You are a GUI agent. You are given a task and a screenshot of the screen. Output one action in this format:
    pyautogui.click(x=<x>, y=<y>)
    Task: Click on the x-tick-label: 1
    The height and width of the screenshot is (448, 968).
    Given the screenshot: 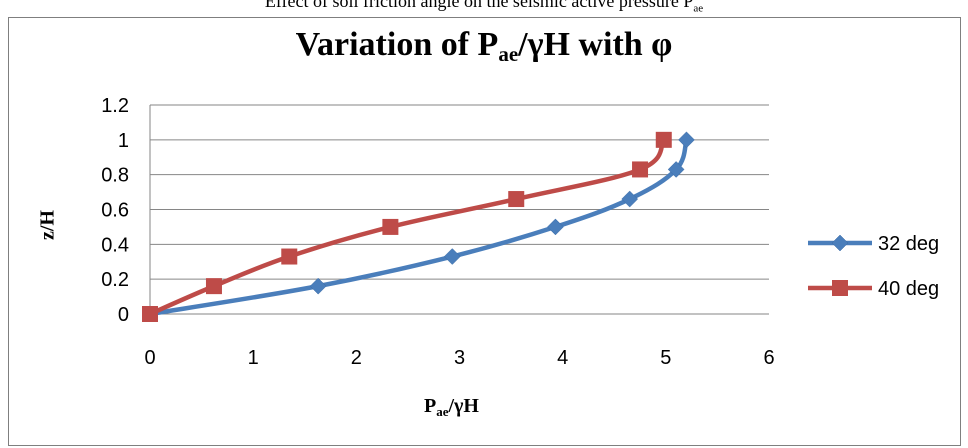 What is the action you would take?
    pyautogui.click(x=253, y=358)
    